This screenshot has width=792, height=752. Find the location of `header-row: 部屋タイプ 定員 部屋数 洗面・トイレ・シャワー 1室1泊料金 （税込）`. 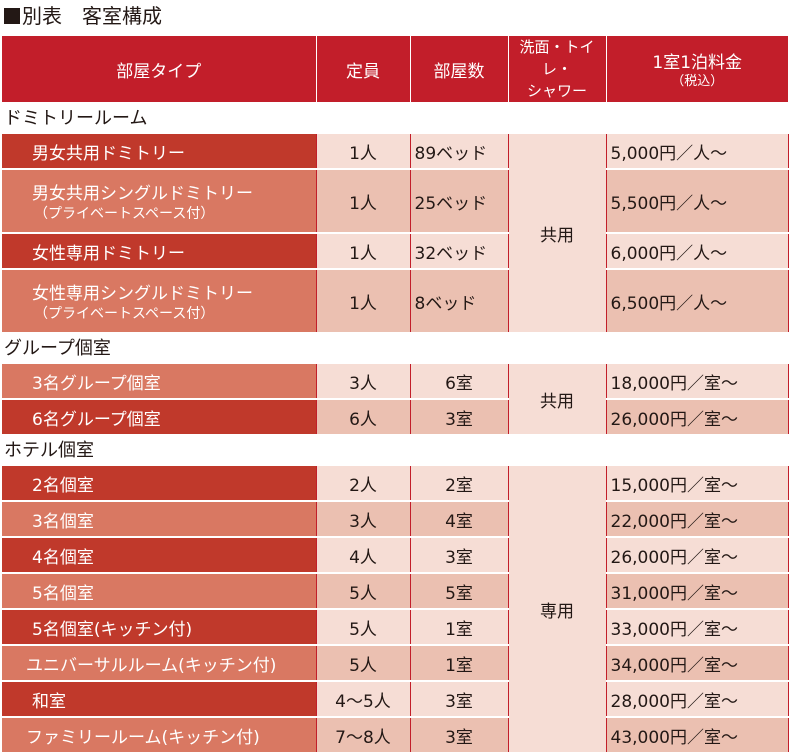

header-row: 部屋タイプ 定員 部屋数 洗面・トイレ・シャワー 1室1泊料金 （税込） is located at coordinates (395, 69).